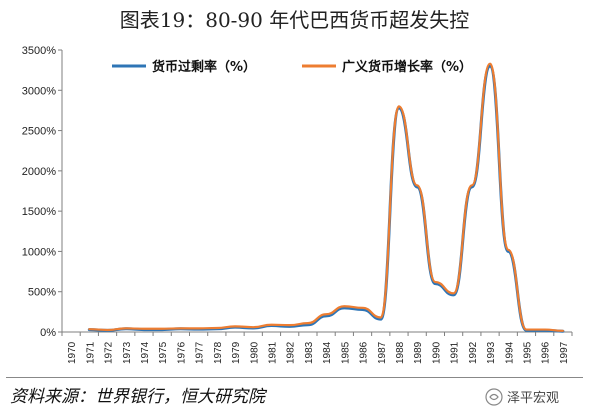  Describe the element at coordinates (345, 352) in the screenshot. I see `x-tick-label: 1985` at that location.